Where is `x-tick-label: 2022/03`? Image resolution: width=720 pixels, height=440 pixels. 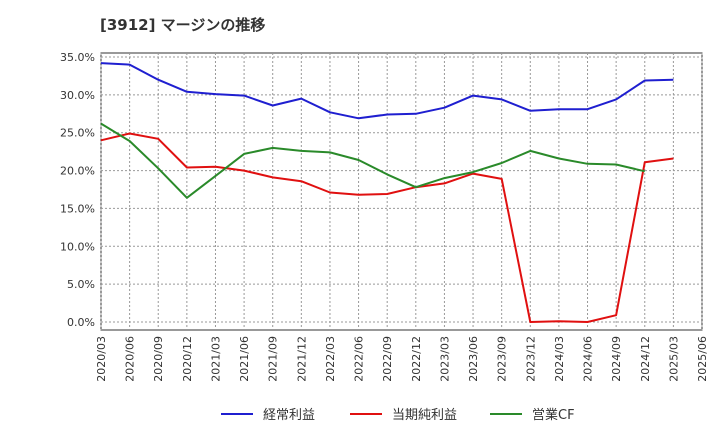 x-tick-label: 2022/03 is located at coordinates (330, 359).